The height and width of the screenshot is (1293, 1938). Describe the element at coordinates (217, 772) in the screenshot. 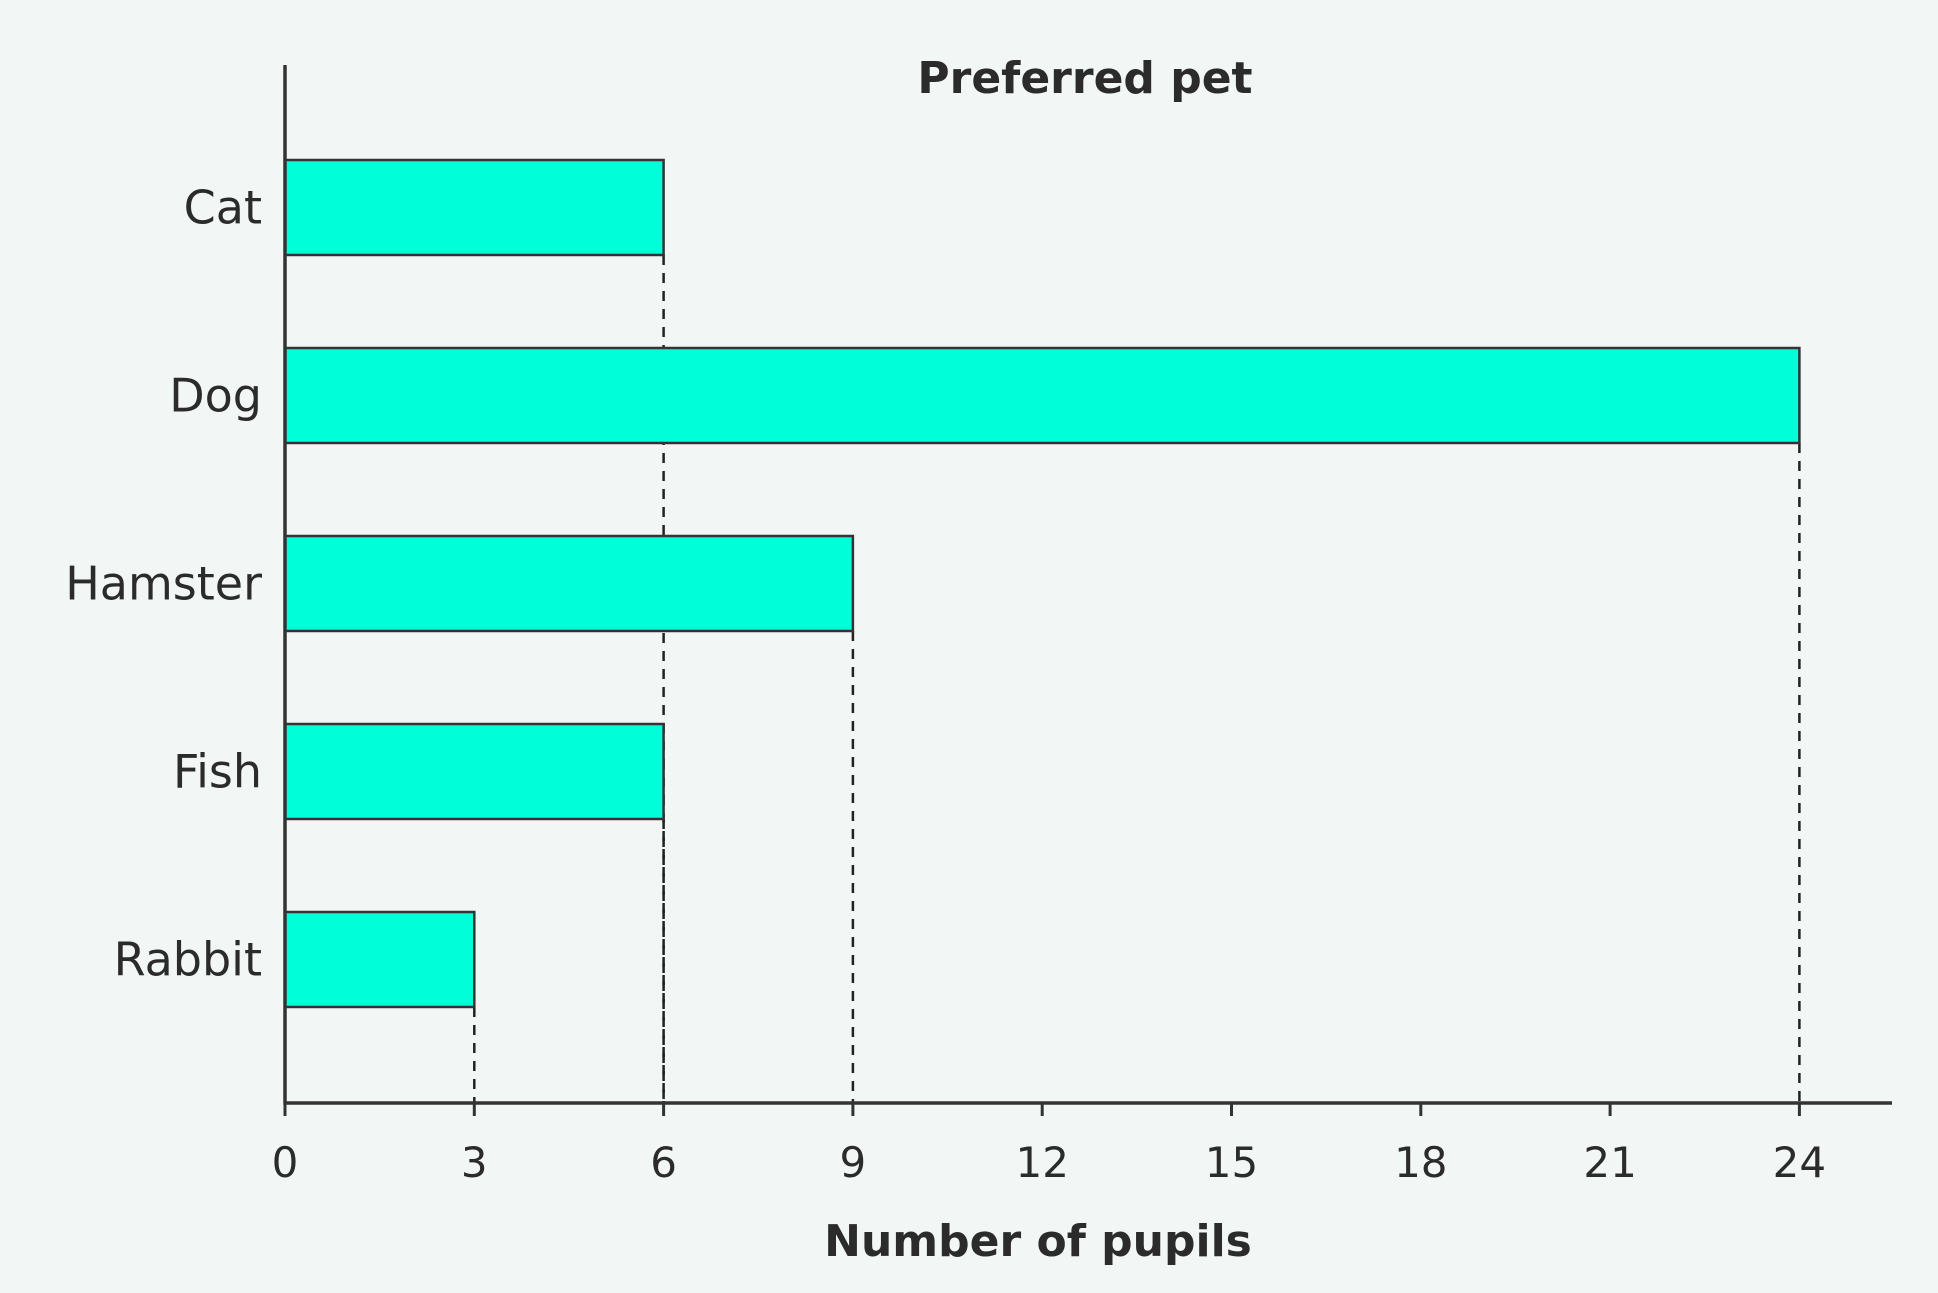

I see `category-label-fish: Fish` at that location.